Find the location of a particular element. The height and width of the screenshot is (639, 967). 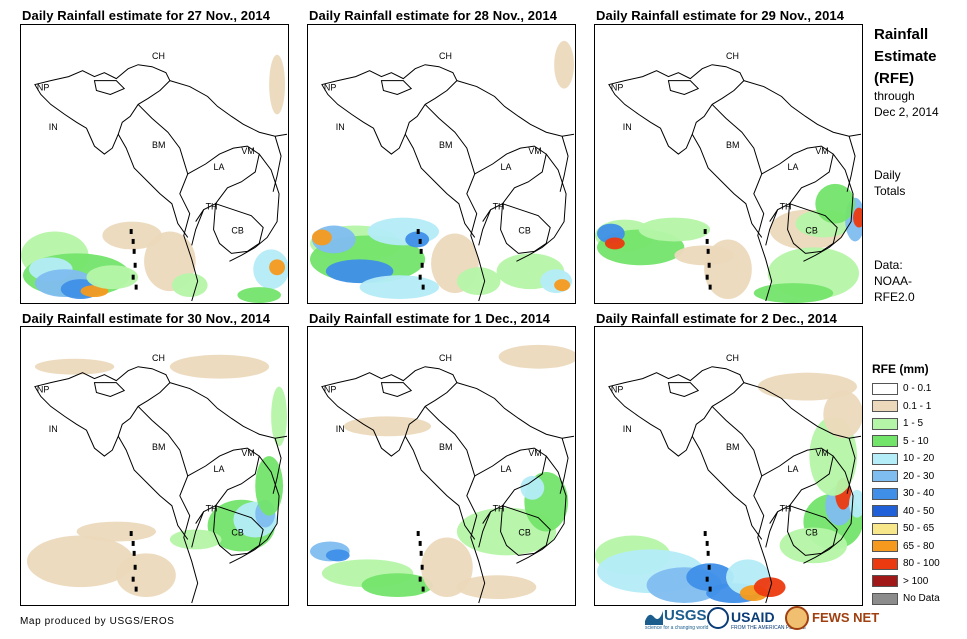

usaid-tagline: FROM THE AMERICAN PEOPLE is located at coordinates (768, 628).